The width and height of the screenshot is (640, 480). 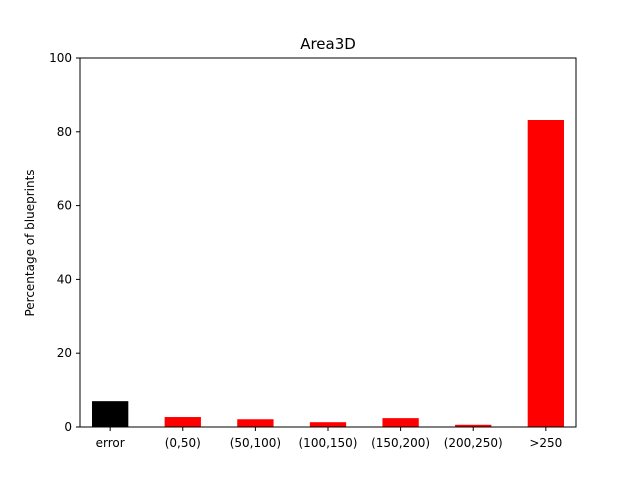 I want to click on y-tick-label: 0, so click(x=68, y=427).